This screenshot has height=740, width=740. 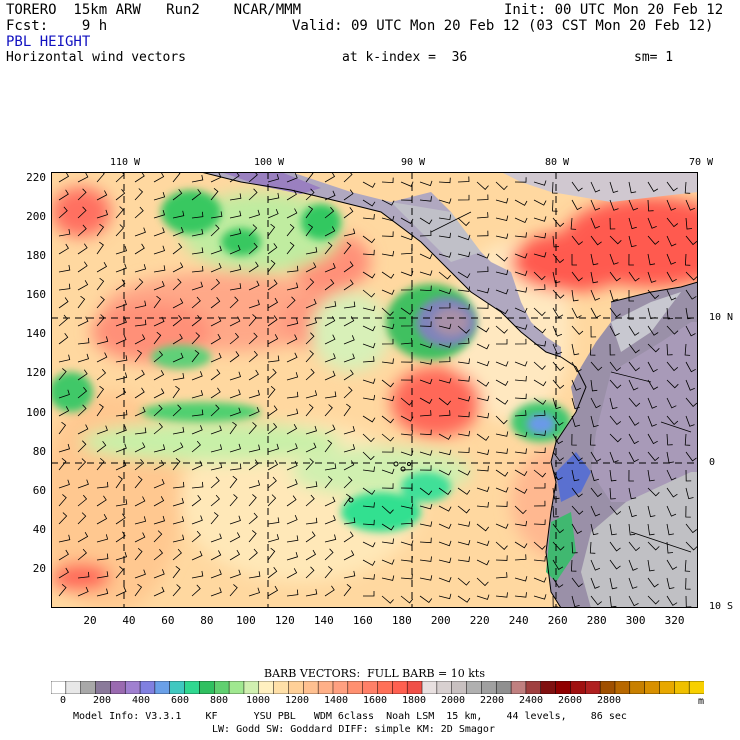 What do you see at coordinates (701, 701) in the screenshot?
I see `colorbar-unit: m` at bounding box center [701, 701].